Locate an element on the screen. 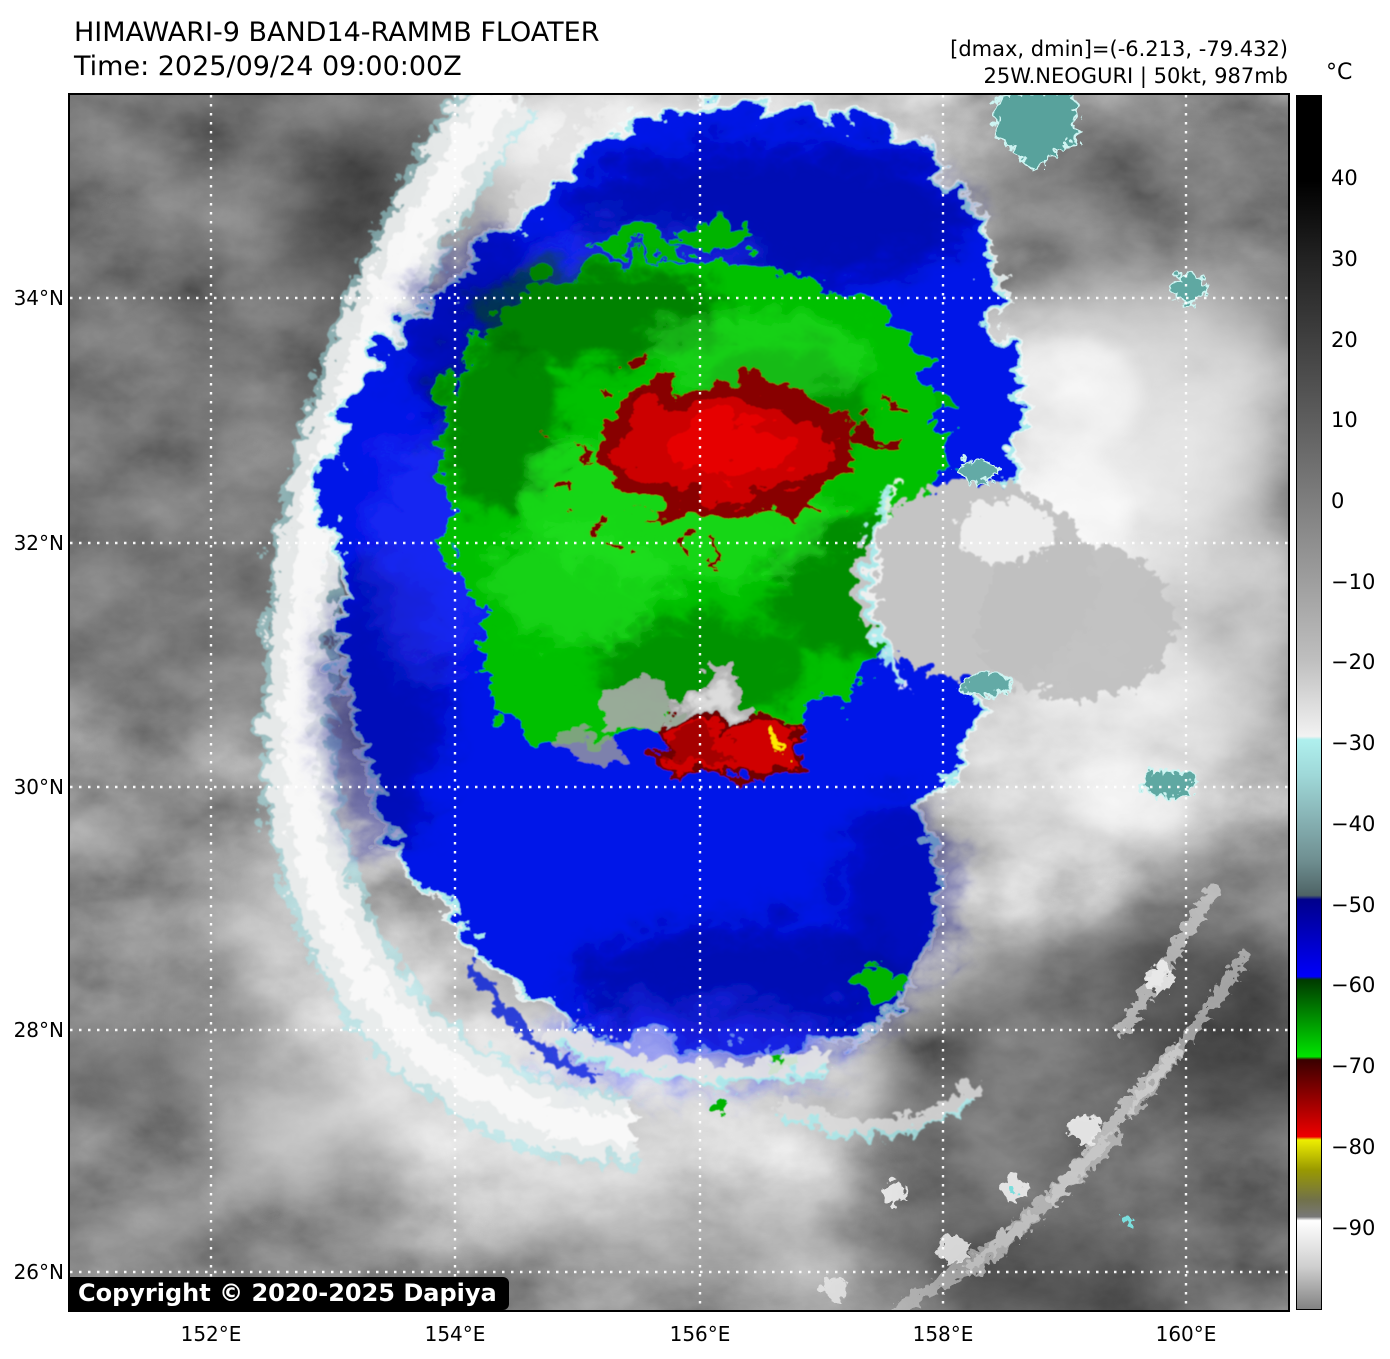 The width and height of the screenshot is (1390, 1359). cumulus-streets is located at coordinates (1031, 1094).